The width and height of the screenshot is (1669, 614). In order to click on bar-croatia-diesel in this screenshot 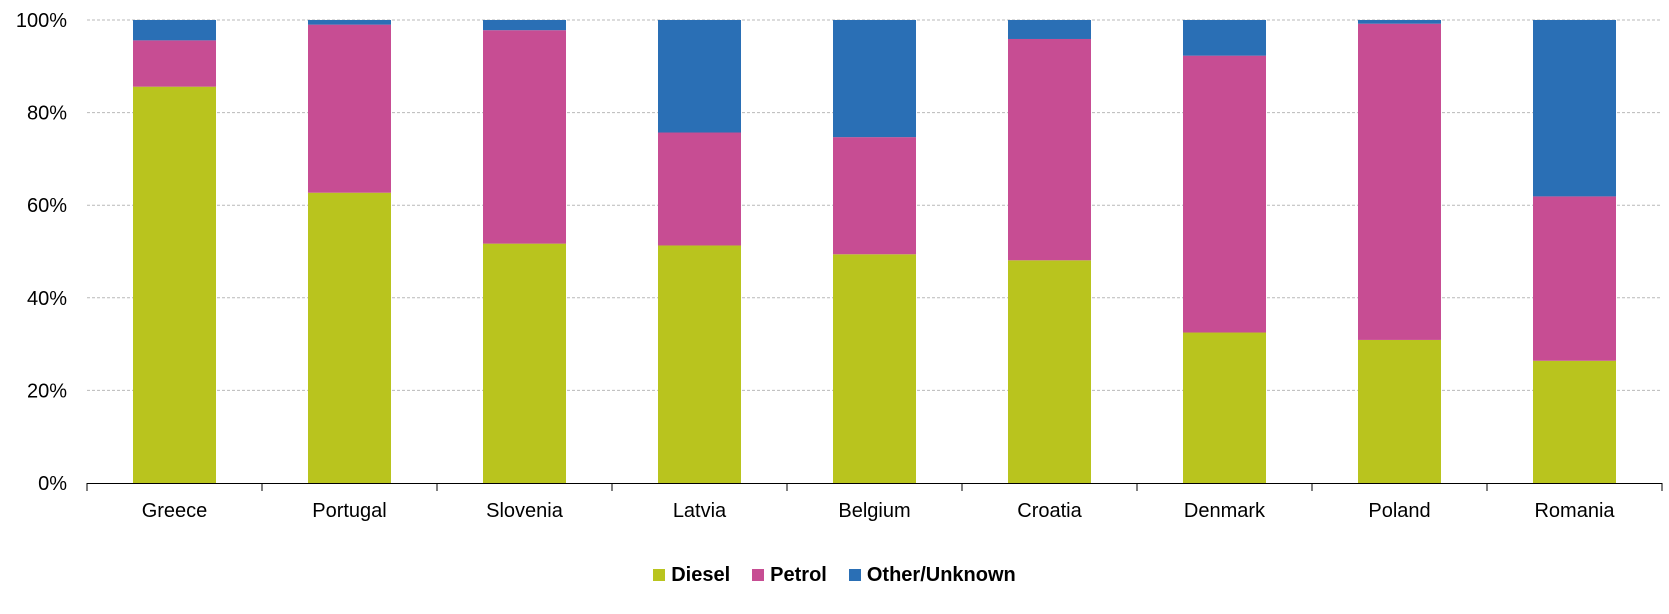, I will do `click(1049, 371)`.